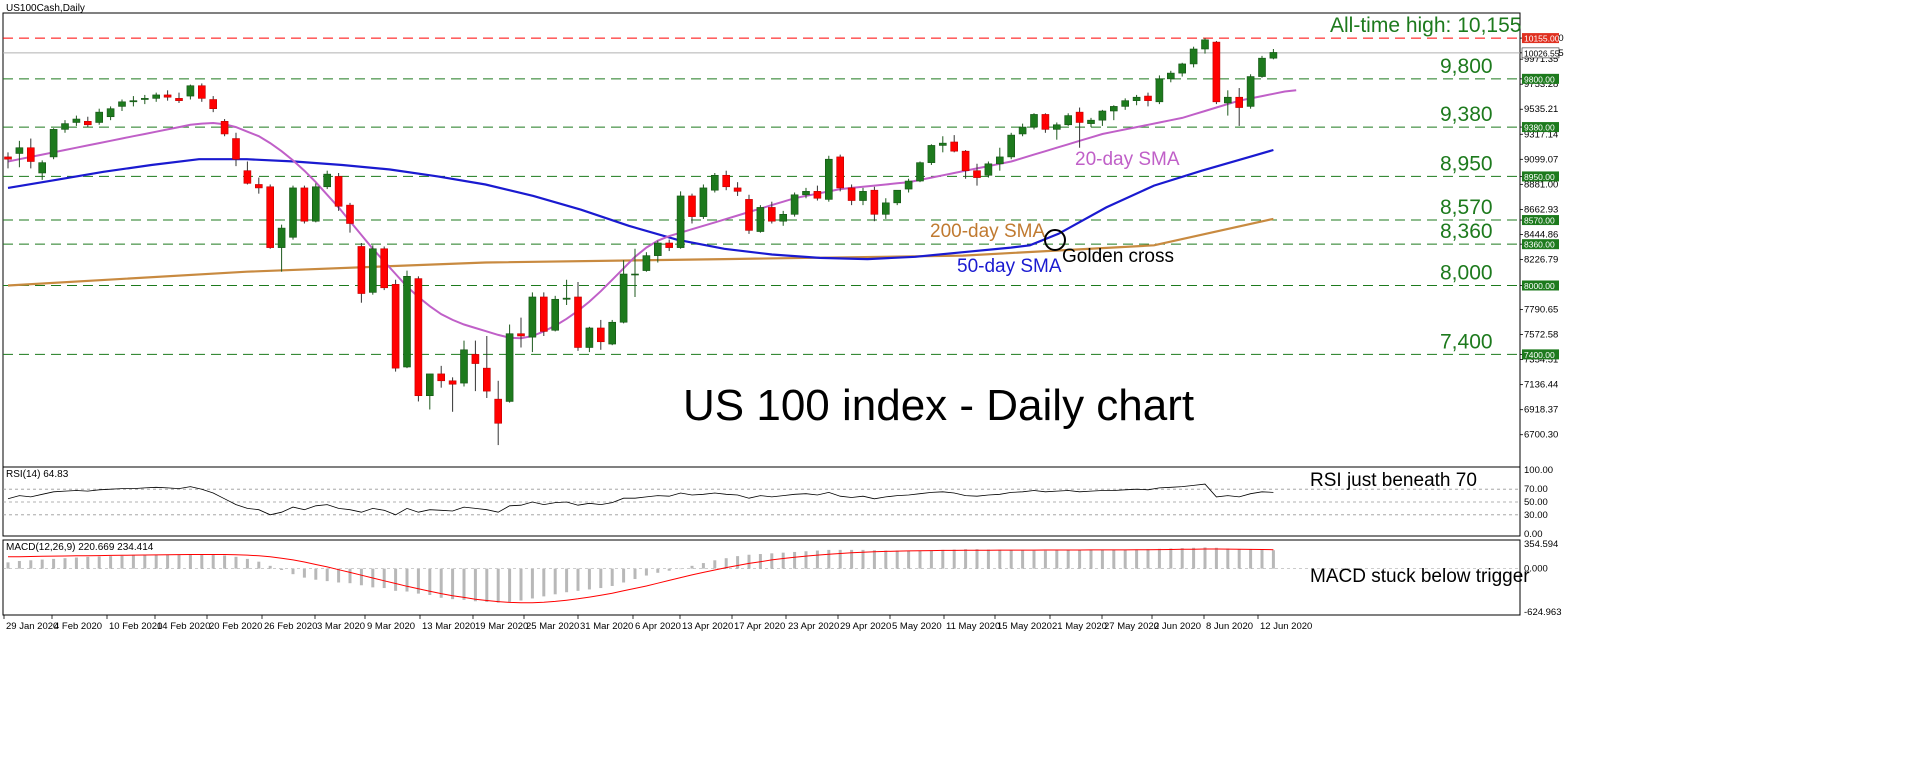  I want to click on price-tick-label: 9753.28, so click(1541, 84).